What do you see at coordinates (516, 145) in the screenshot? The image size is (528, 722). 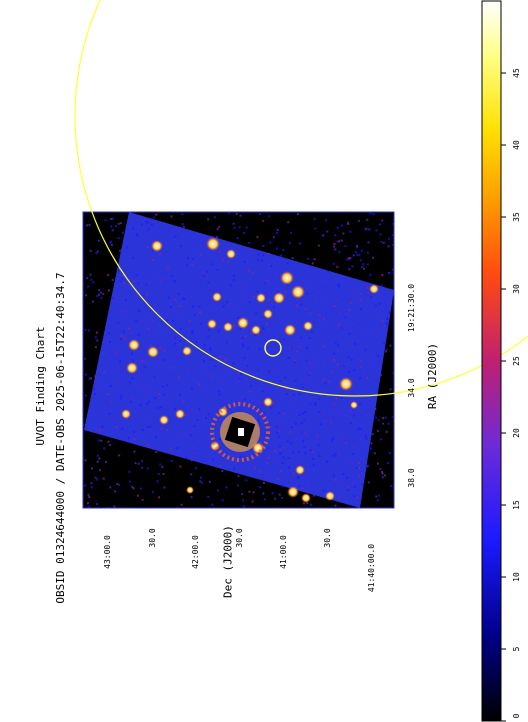 I see `colorbar-tick-label: 40` at bounding box center [516, 145].